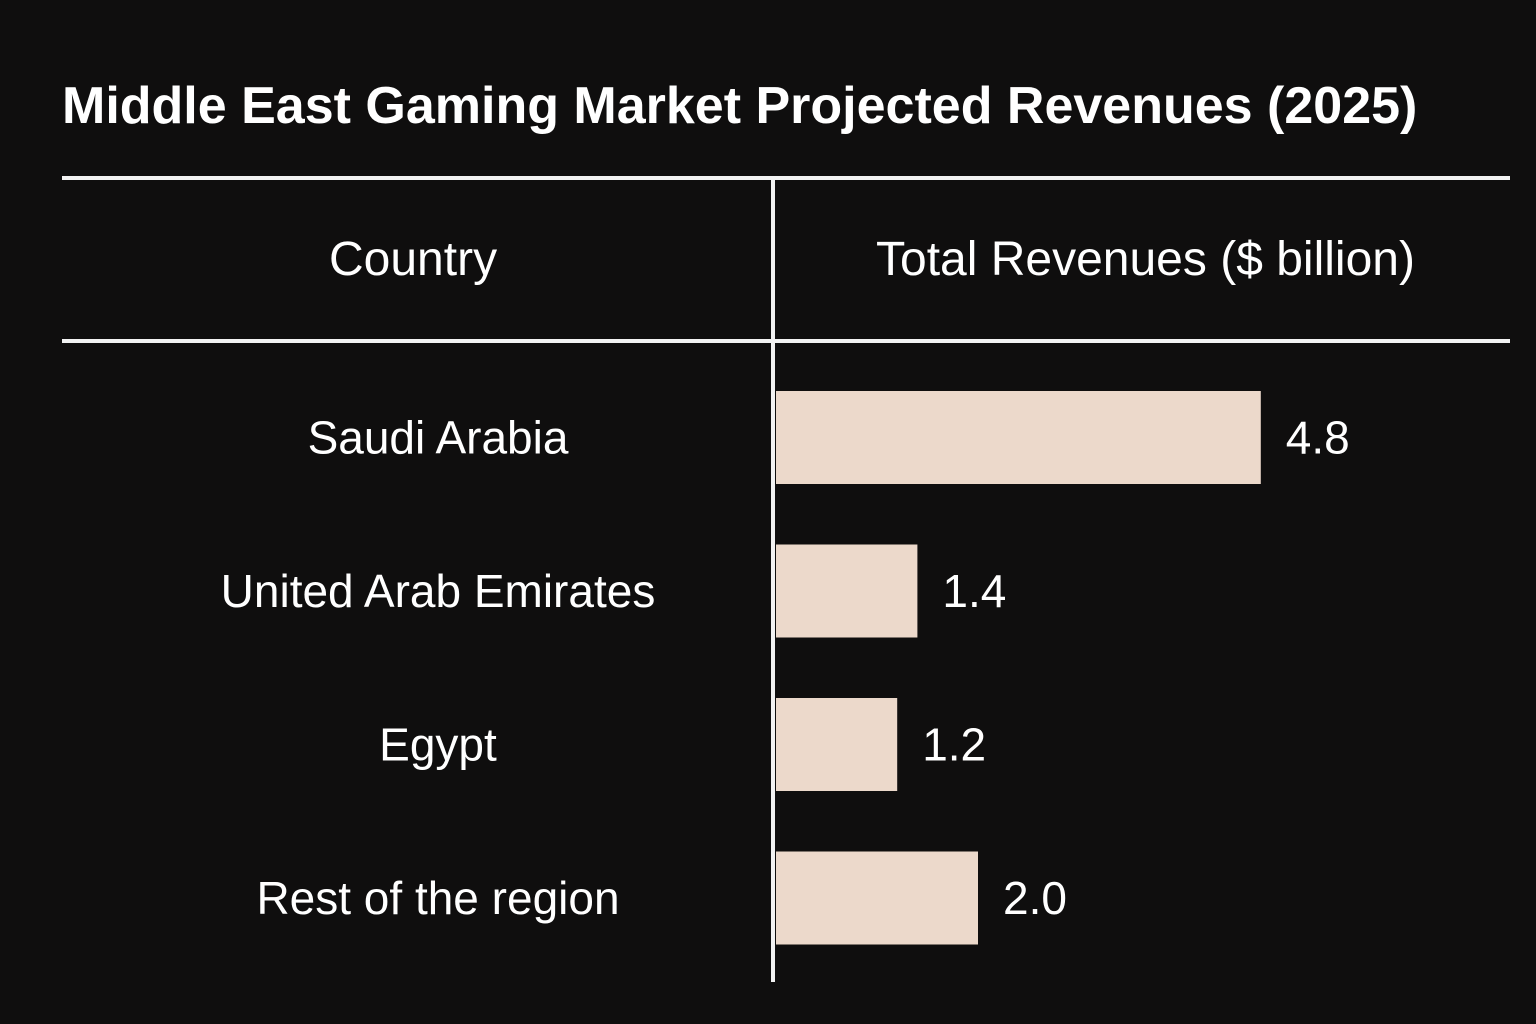  Describe the element at coordinates (974, 591) in the screenshot. I see `bar-value-label: 1.4` at that location.